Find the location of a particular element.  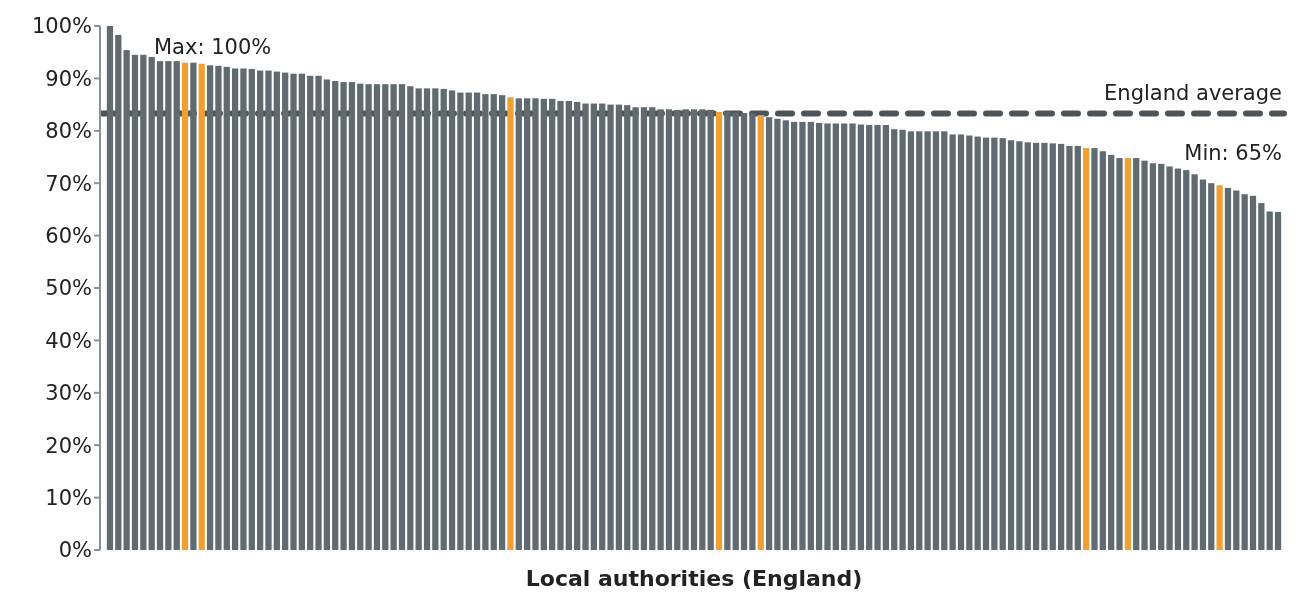

y-tick-label: 100% is located at coordinates (61, 26).